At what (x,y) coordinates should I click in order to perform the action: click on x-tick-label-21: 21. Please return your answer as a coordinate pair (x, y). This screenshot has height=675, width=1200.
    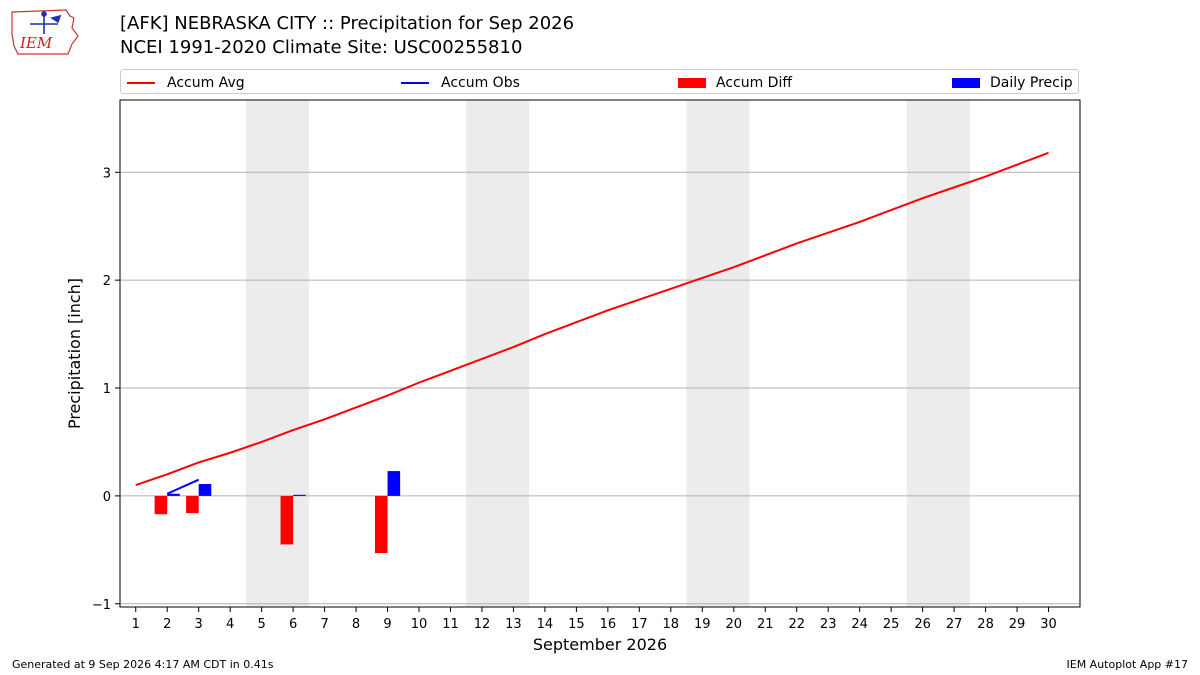
    Looking at the image, I should click on (765, 624).